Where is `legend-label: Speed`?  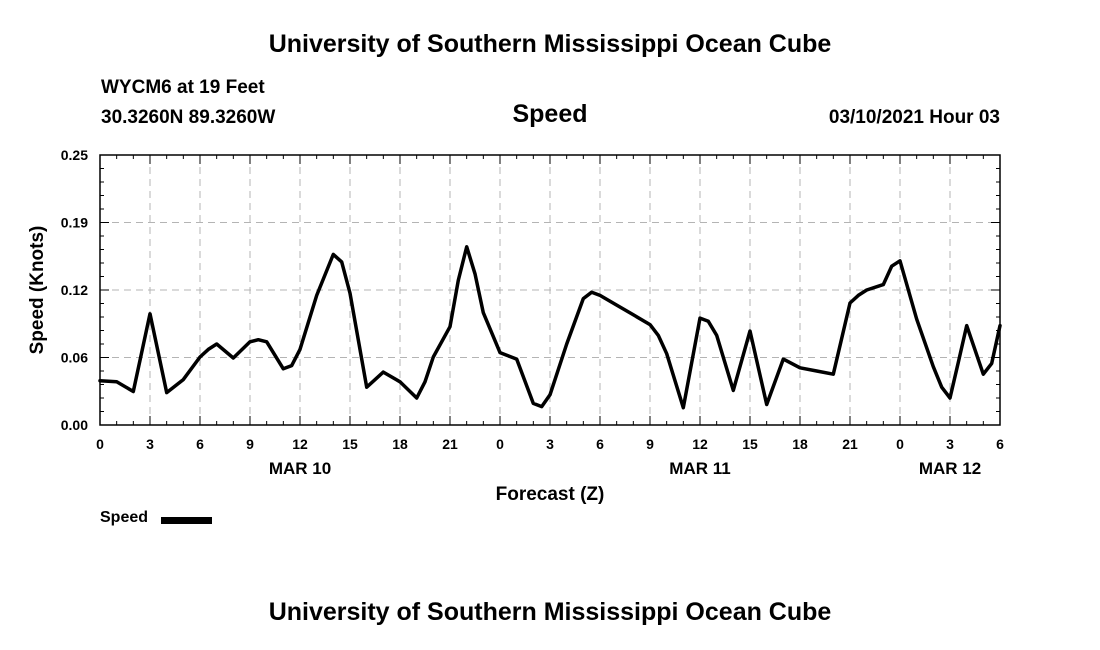 legend-label: Speed is located at coordinates (124, 517).